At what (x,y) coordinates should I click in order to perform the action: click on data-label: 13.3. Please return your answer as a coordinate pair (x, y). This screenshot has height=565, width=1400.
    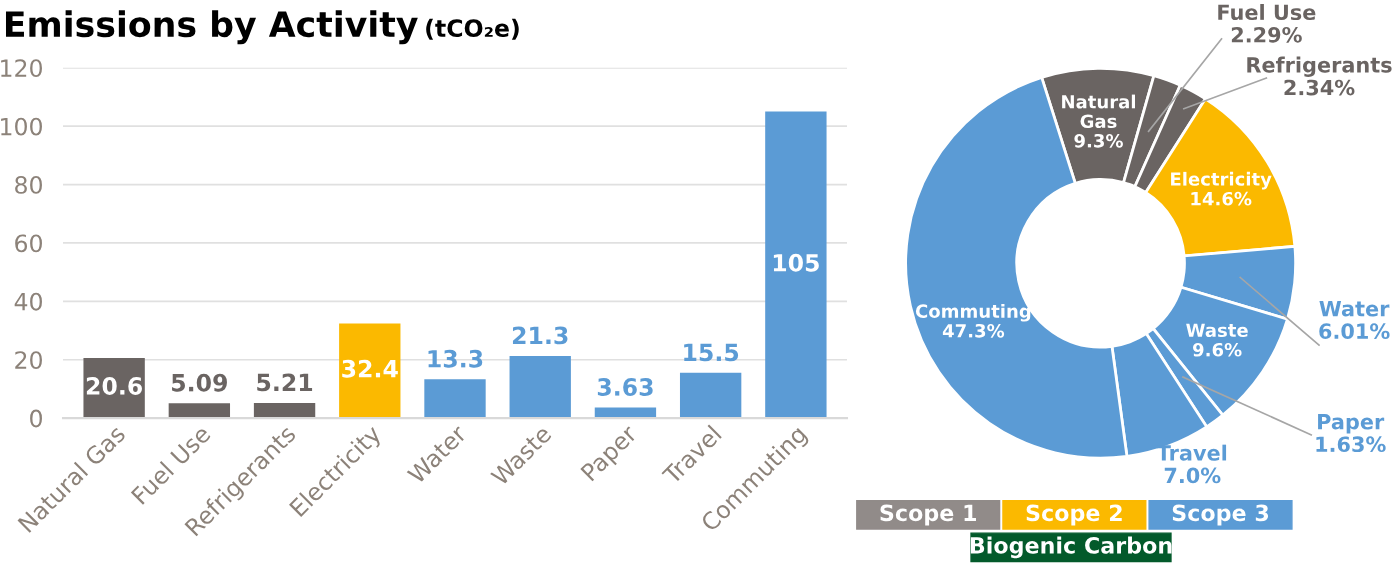
    Looking at the image, I should click on (455, 358).